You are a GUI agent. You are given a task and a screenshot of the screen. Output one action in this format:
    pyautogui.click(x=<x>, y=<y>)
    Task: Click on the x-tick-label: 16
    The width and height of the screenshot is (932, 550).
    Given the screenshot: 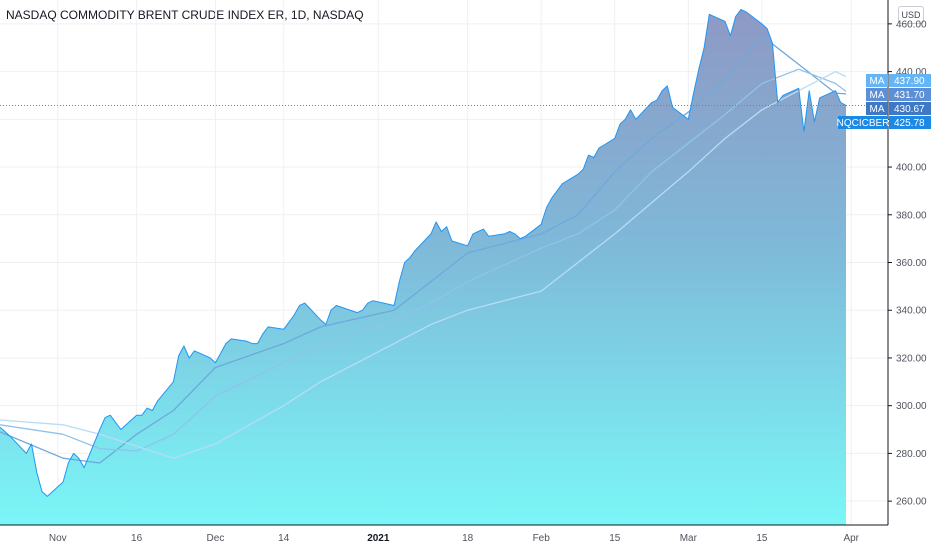 What is the action you would take?
    pyautogui.click(x=137, y=538)
    